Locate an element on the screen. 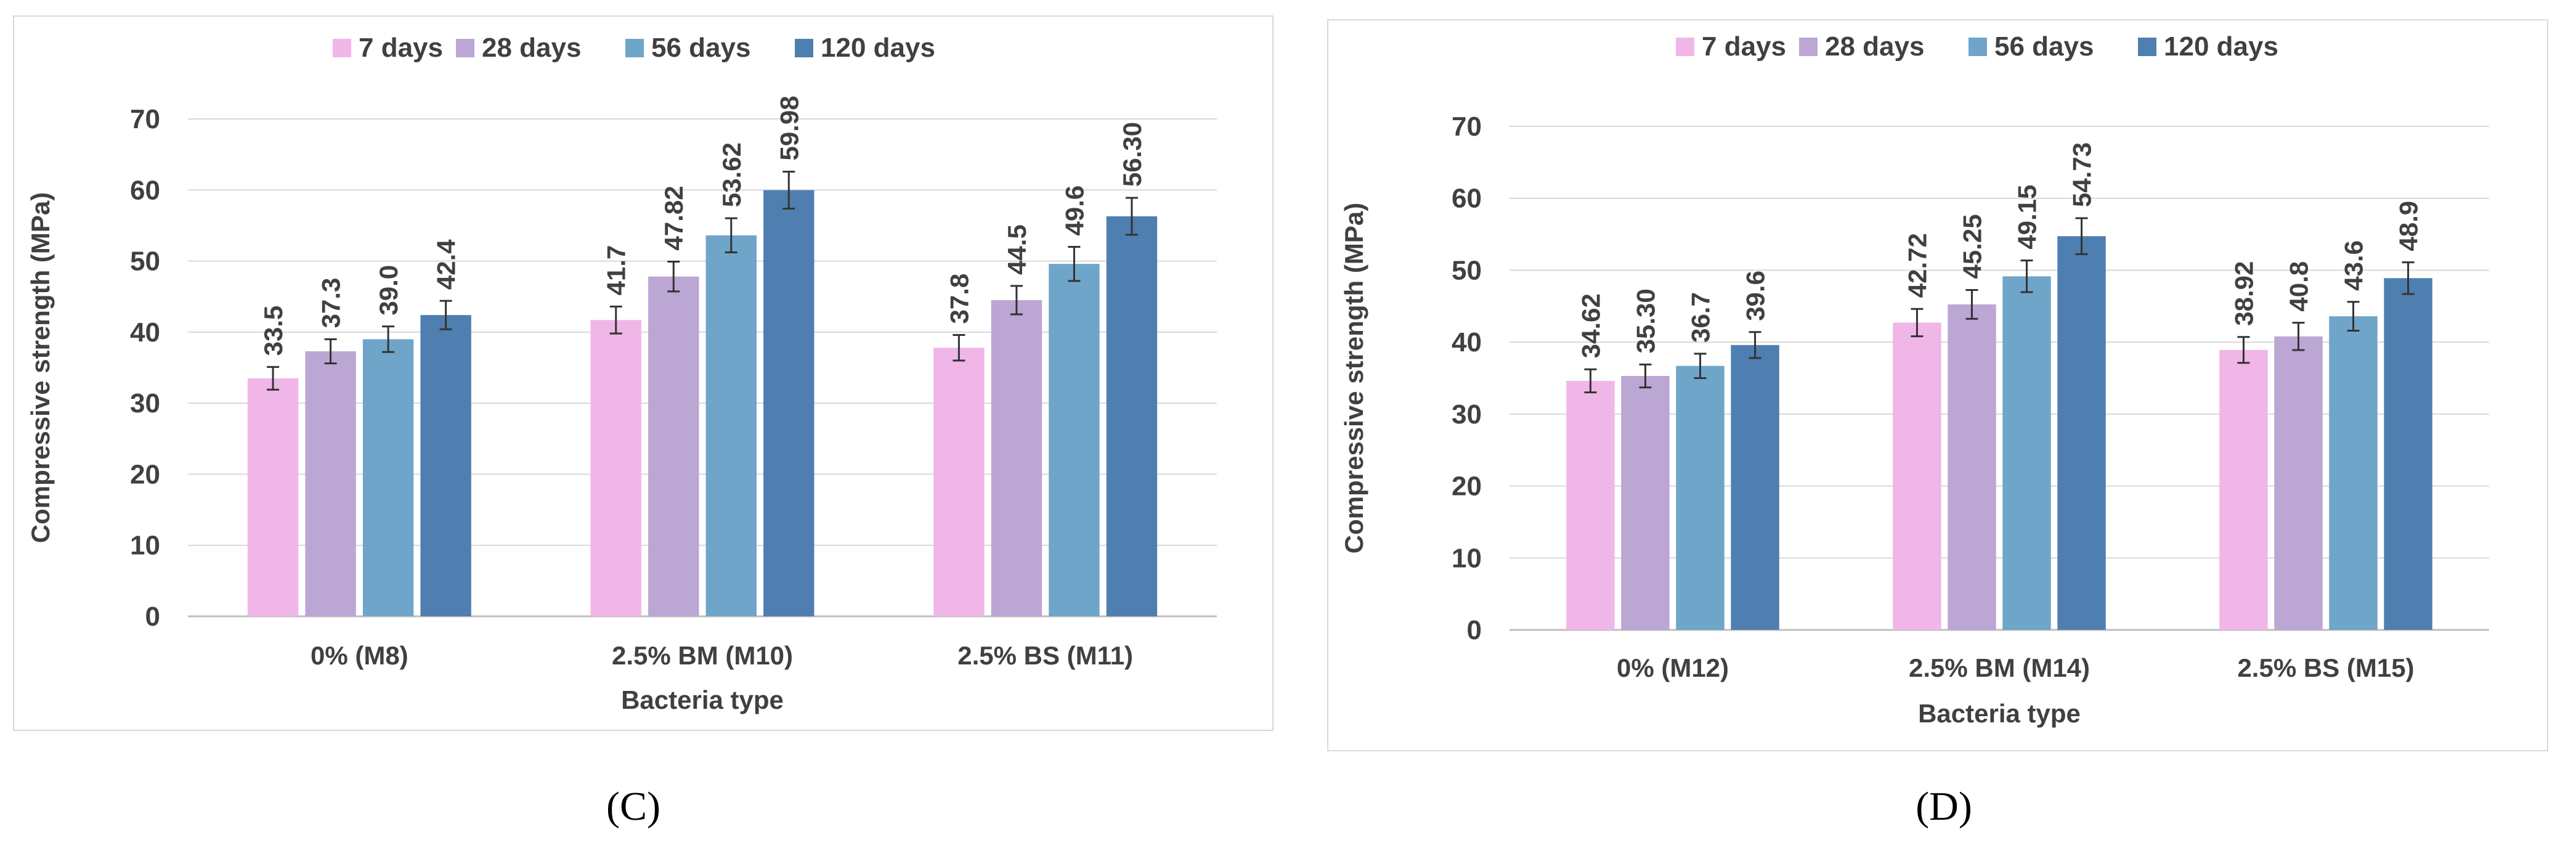 Image resolution: width=2576 pixels, height=845 pixels. data-label: 36.7 is located at coordinates (1700, 317).